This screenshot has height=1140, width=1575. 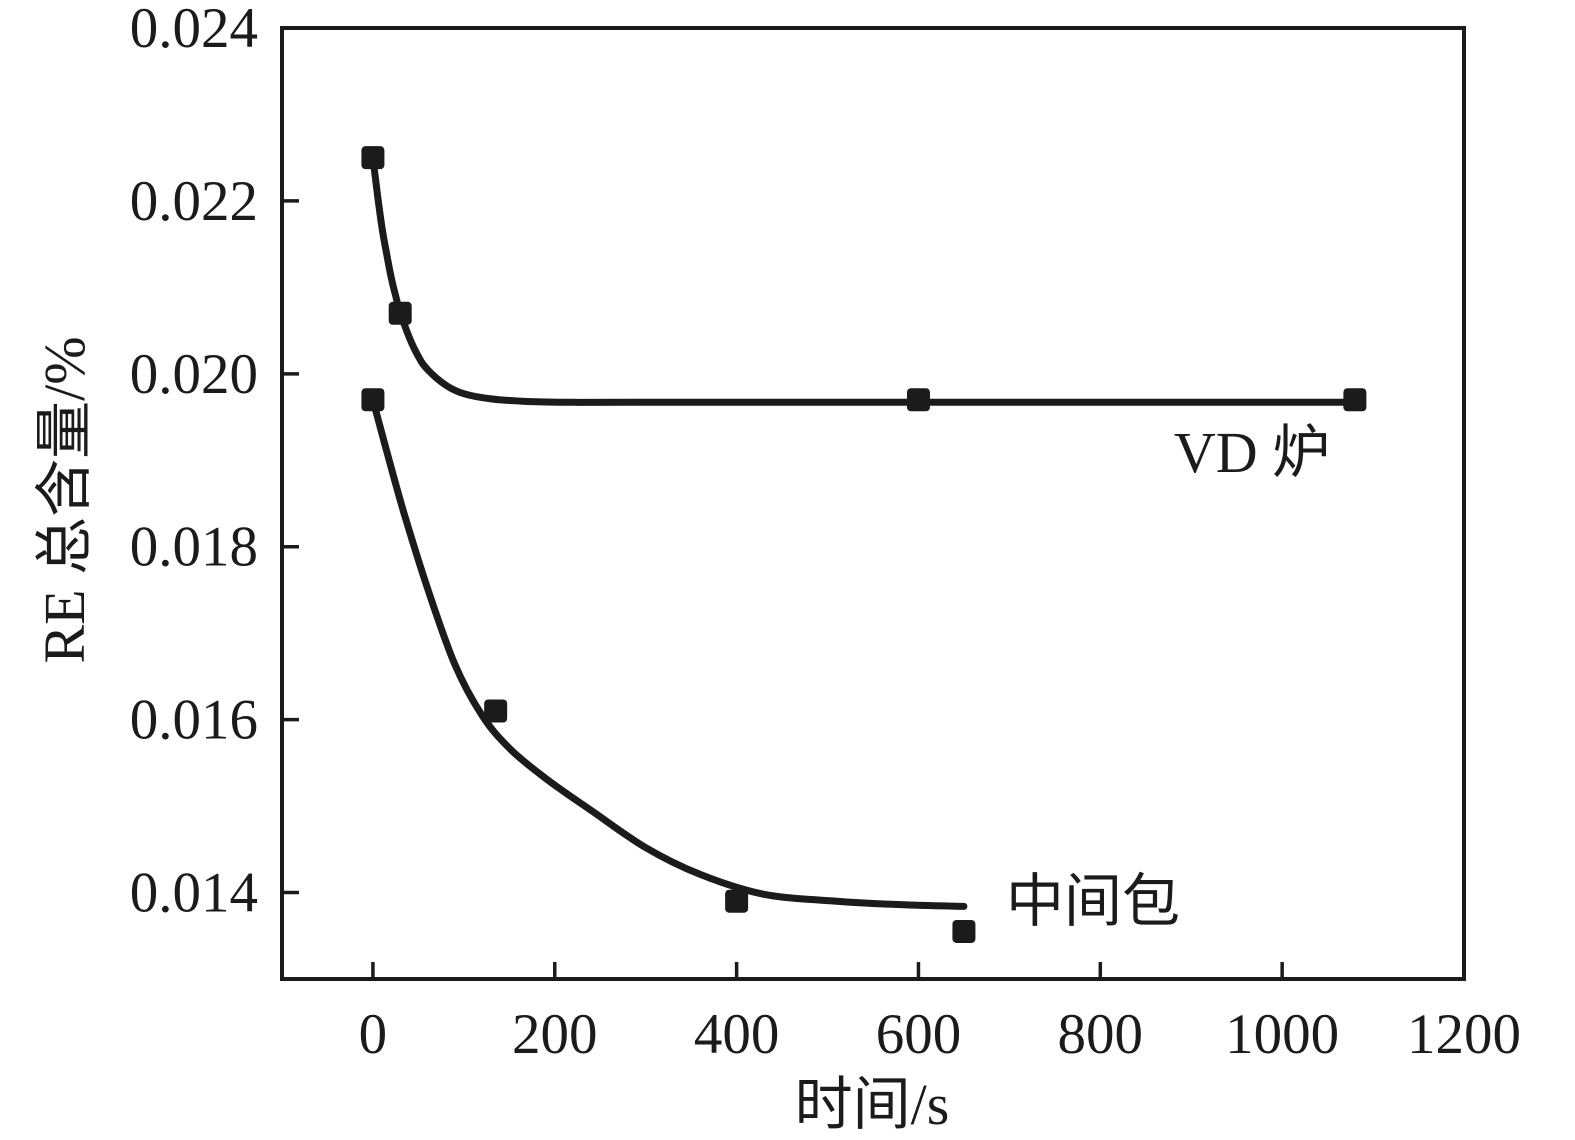 I want to click on x-tick-label: 600, so click(x=919, y=1034).